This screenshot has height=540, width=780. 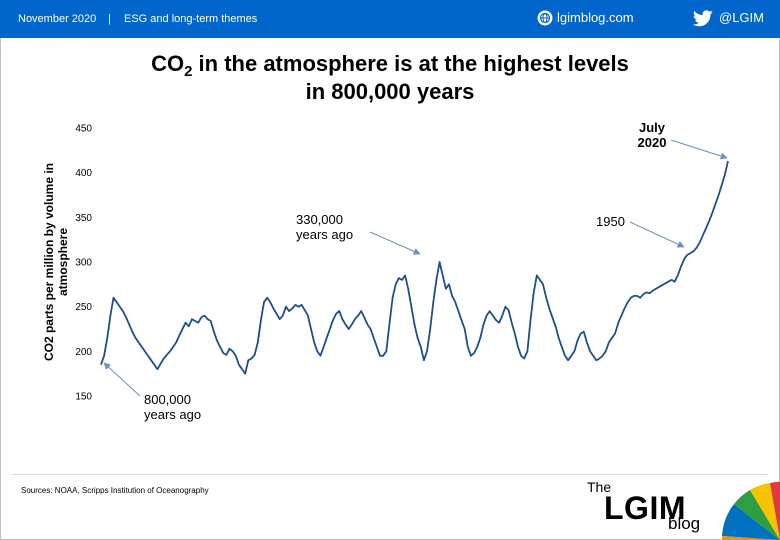 What do you see at coordinates (83, 307) in the screenshot?
I see `y-tick-label: 250` at bounding box center [83, 307].